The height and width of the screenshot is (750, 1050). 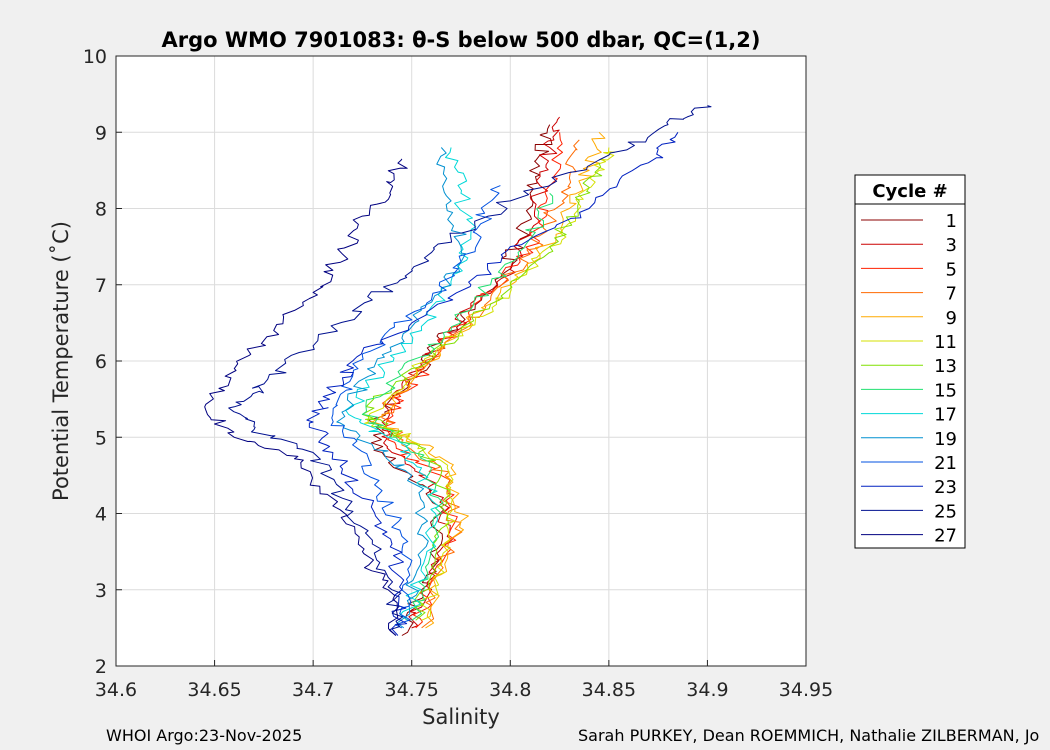 I want to click on legend-label-23: 23, so click(x=945, y=487).